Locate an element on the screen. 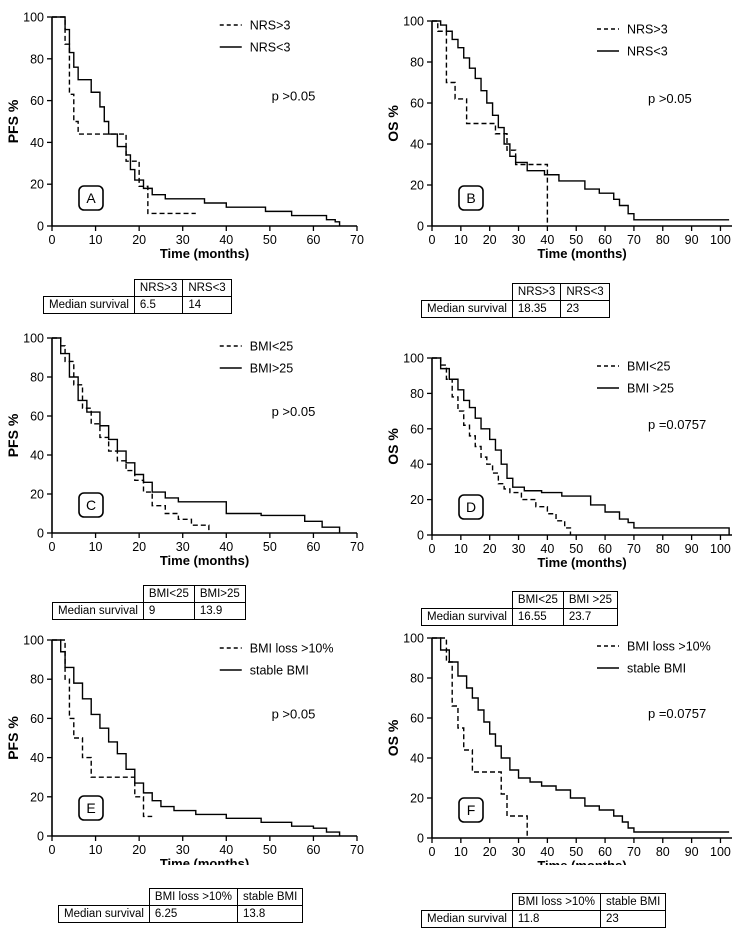 The height and width of the screenshot is (937, 751). median-table-d: BMI<25 BMI >25 Median survival 16.55 23.7 is located at coordinates (520, 608).